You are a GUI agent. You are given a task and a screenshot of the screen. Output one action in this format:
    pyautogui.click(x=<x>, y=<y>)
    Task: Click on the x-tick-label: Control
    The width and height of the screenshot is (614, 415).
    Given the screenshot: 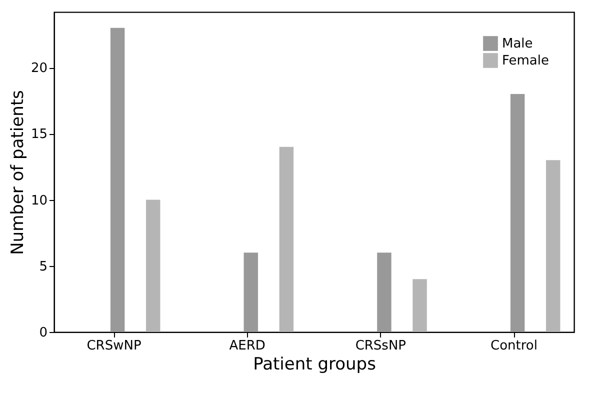 What is the action you would take?
    pyautogui.click(x=514, y=346)
    